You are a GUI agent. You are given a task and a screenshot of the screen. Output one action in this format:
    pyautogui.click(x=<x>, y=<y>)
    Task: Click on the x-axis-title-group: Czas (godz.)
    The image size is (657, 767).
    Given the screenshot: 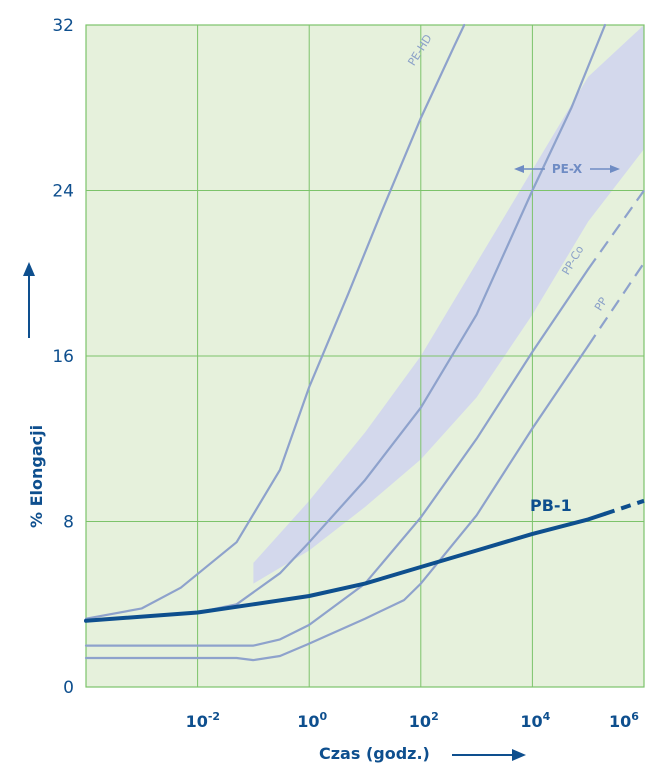 What is the action you would take?
    pyautogui.click(x=422, y=753)
    